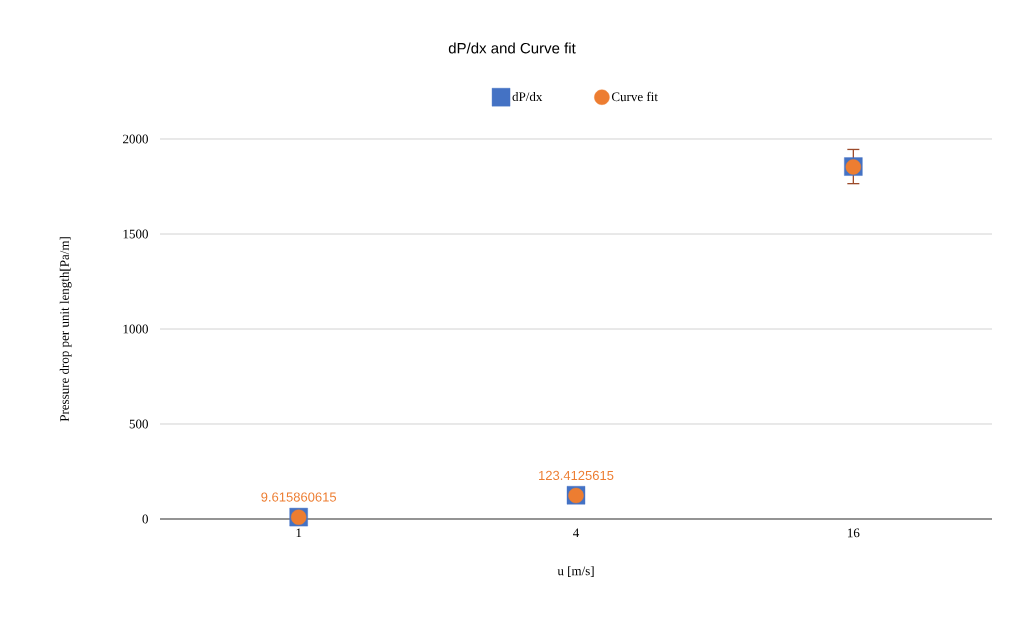  I want to click on x-axis-title: u [m/s], so click(575, 571).